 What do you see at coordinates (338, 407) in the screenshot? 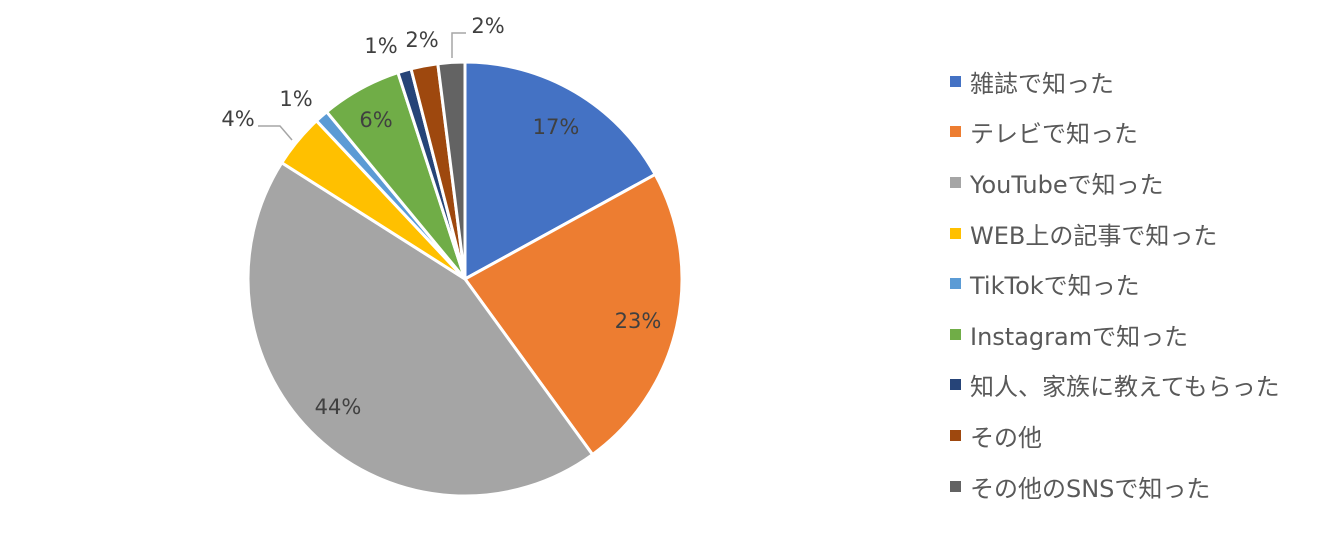
I see `data-label: 44%` at bounding box center [338, 407].